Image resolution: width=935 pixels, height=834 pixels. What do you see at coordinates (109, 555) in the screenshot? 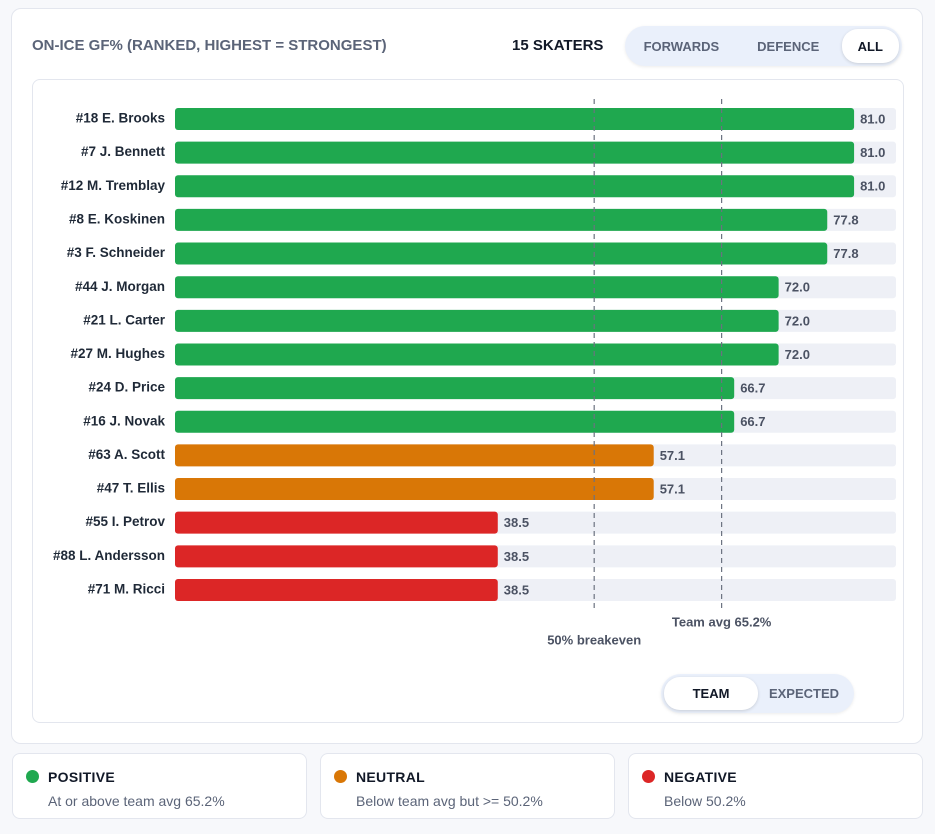
I see `player-label: #88 L. Andersson` at bounding box center [109, 555].